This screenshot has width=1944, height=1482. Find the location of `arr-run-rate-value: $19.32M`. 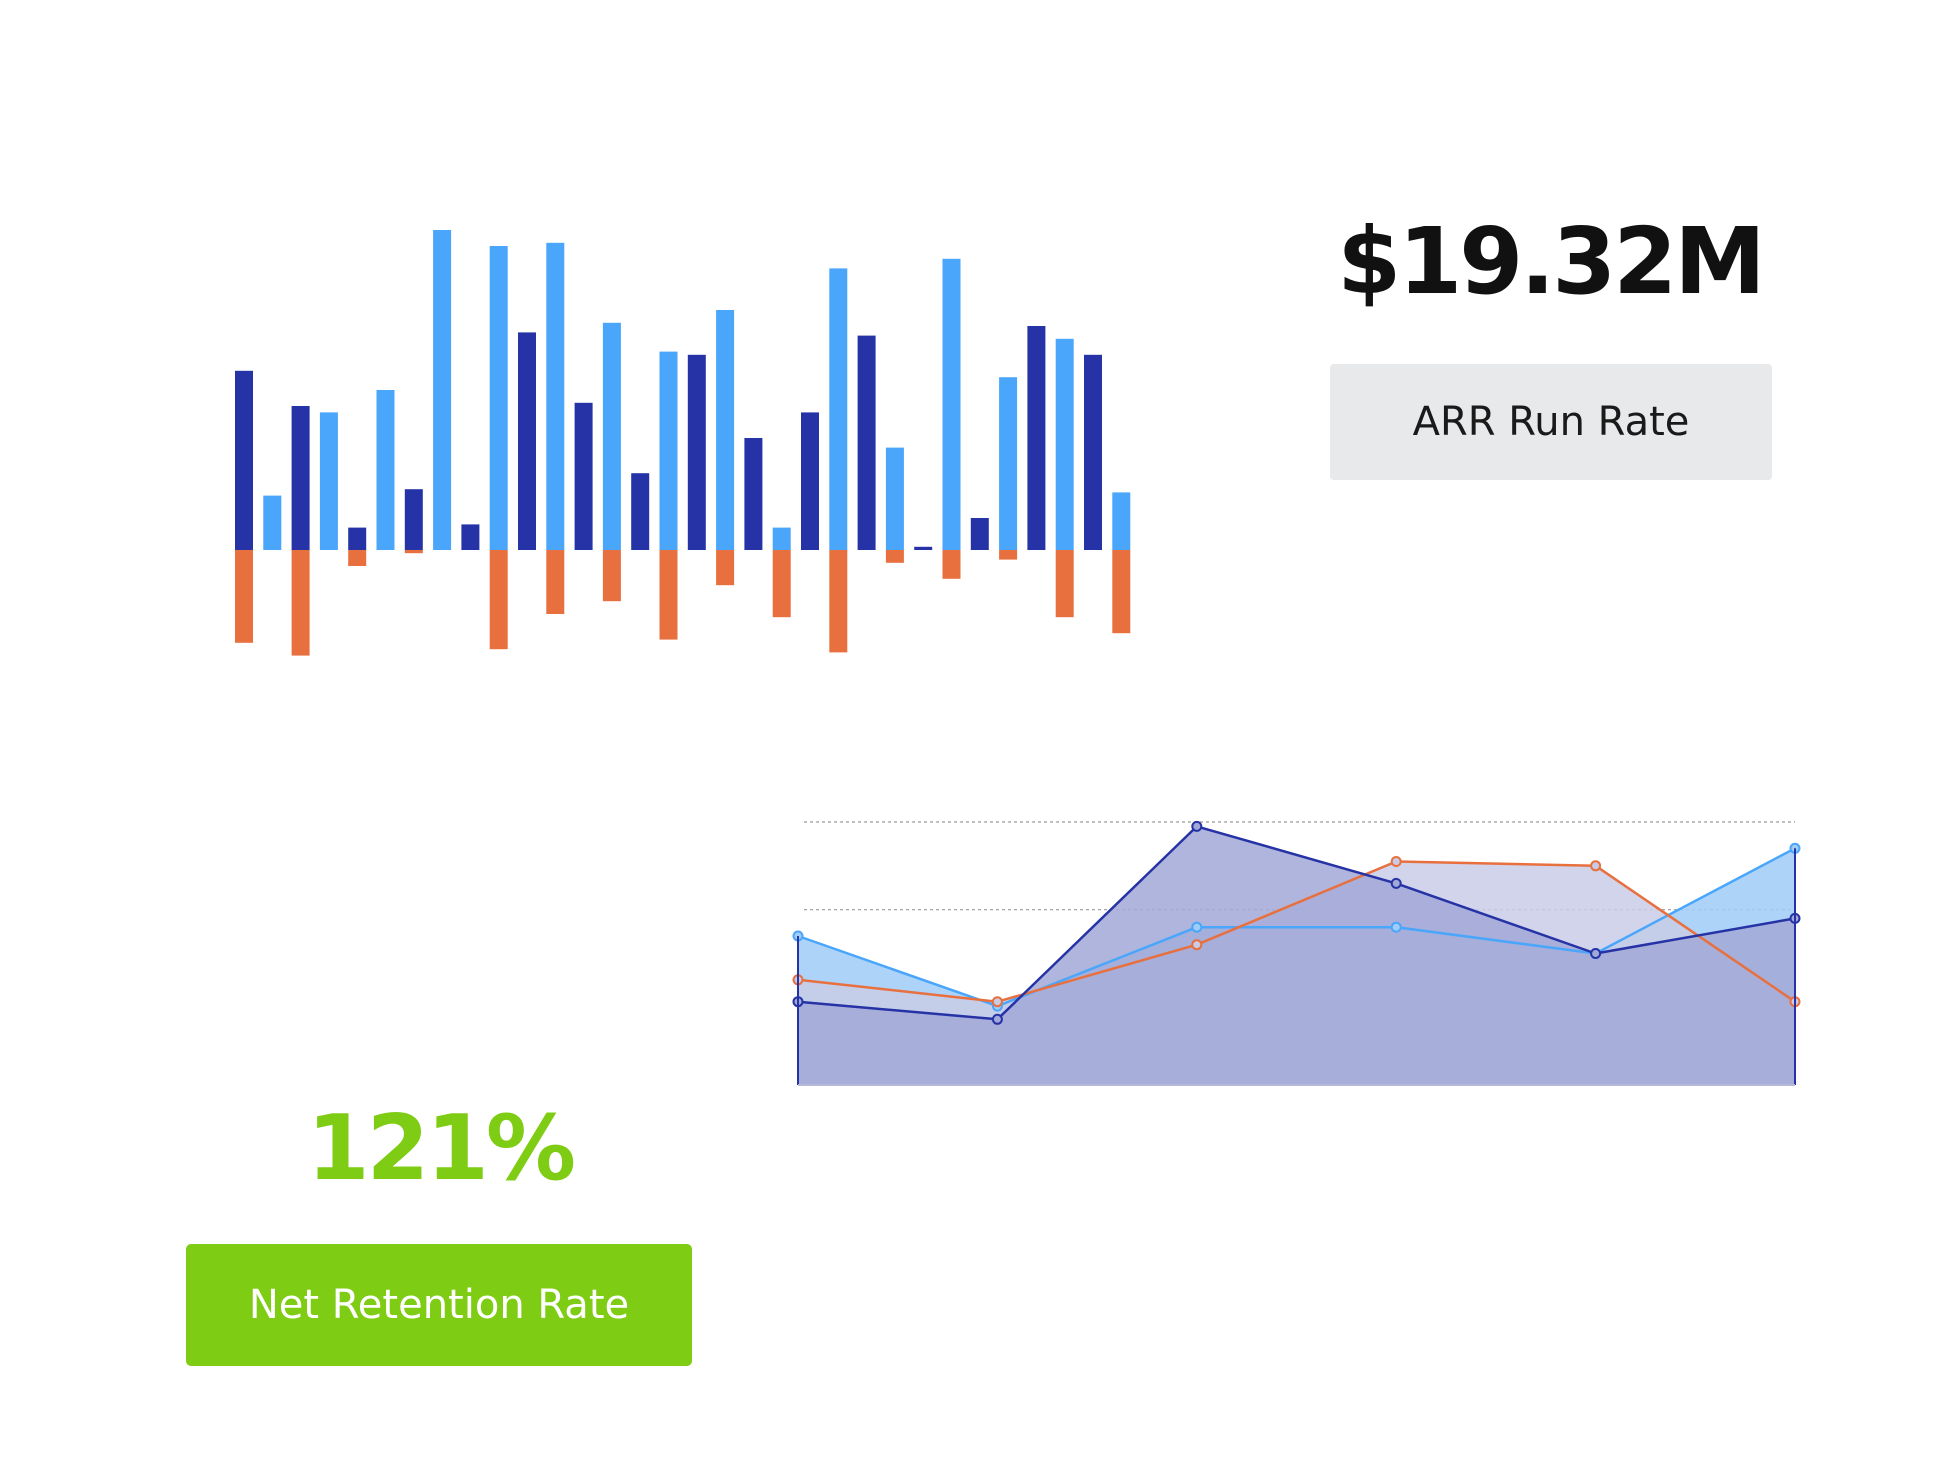

arr-run-rate-value: $19.32M is located at coordinates (1551, 261).